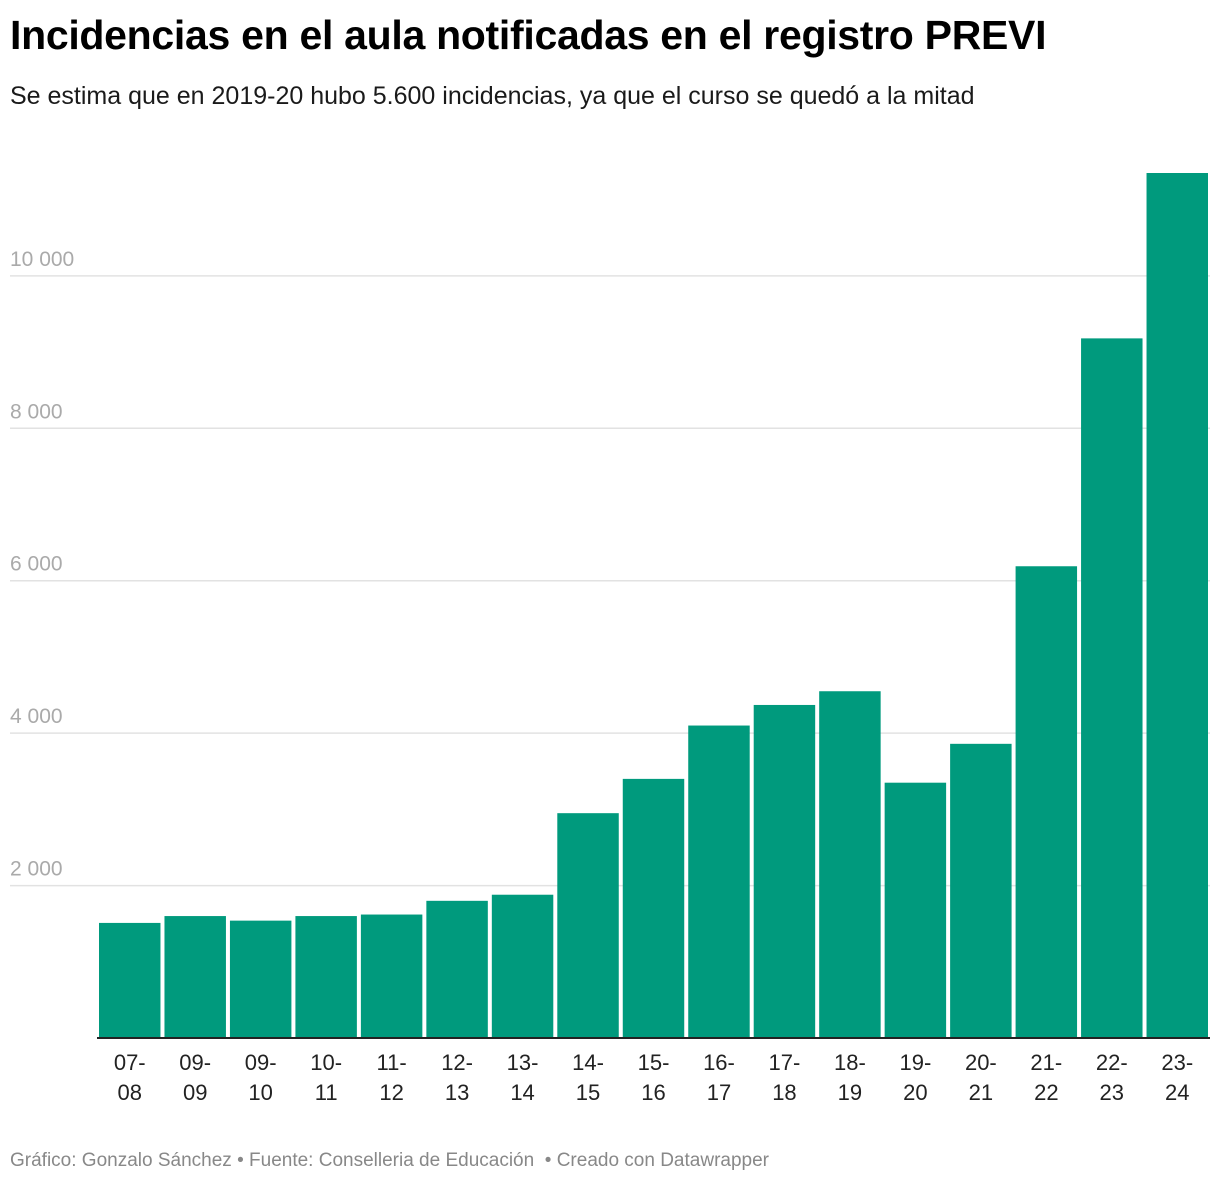 The width and height of the screenshot is (1220, 1186). Describe the element at coordinates (588, 1092) in the screenshot. I see `x-tick-label: 15` at that location.